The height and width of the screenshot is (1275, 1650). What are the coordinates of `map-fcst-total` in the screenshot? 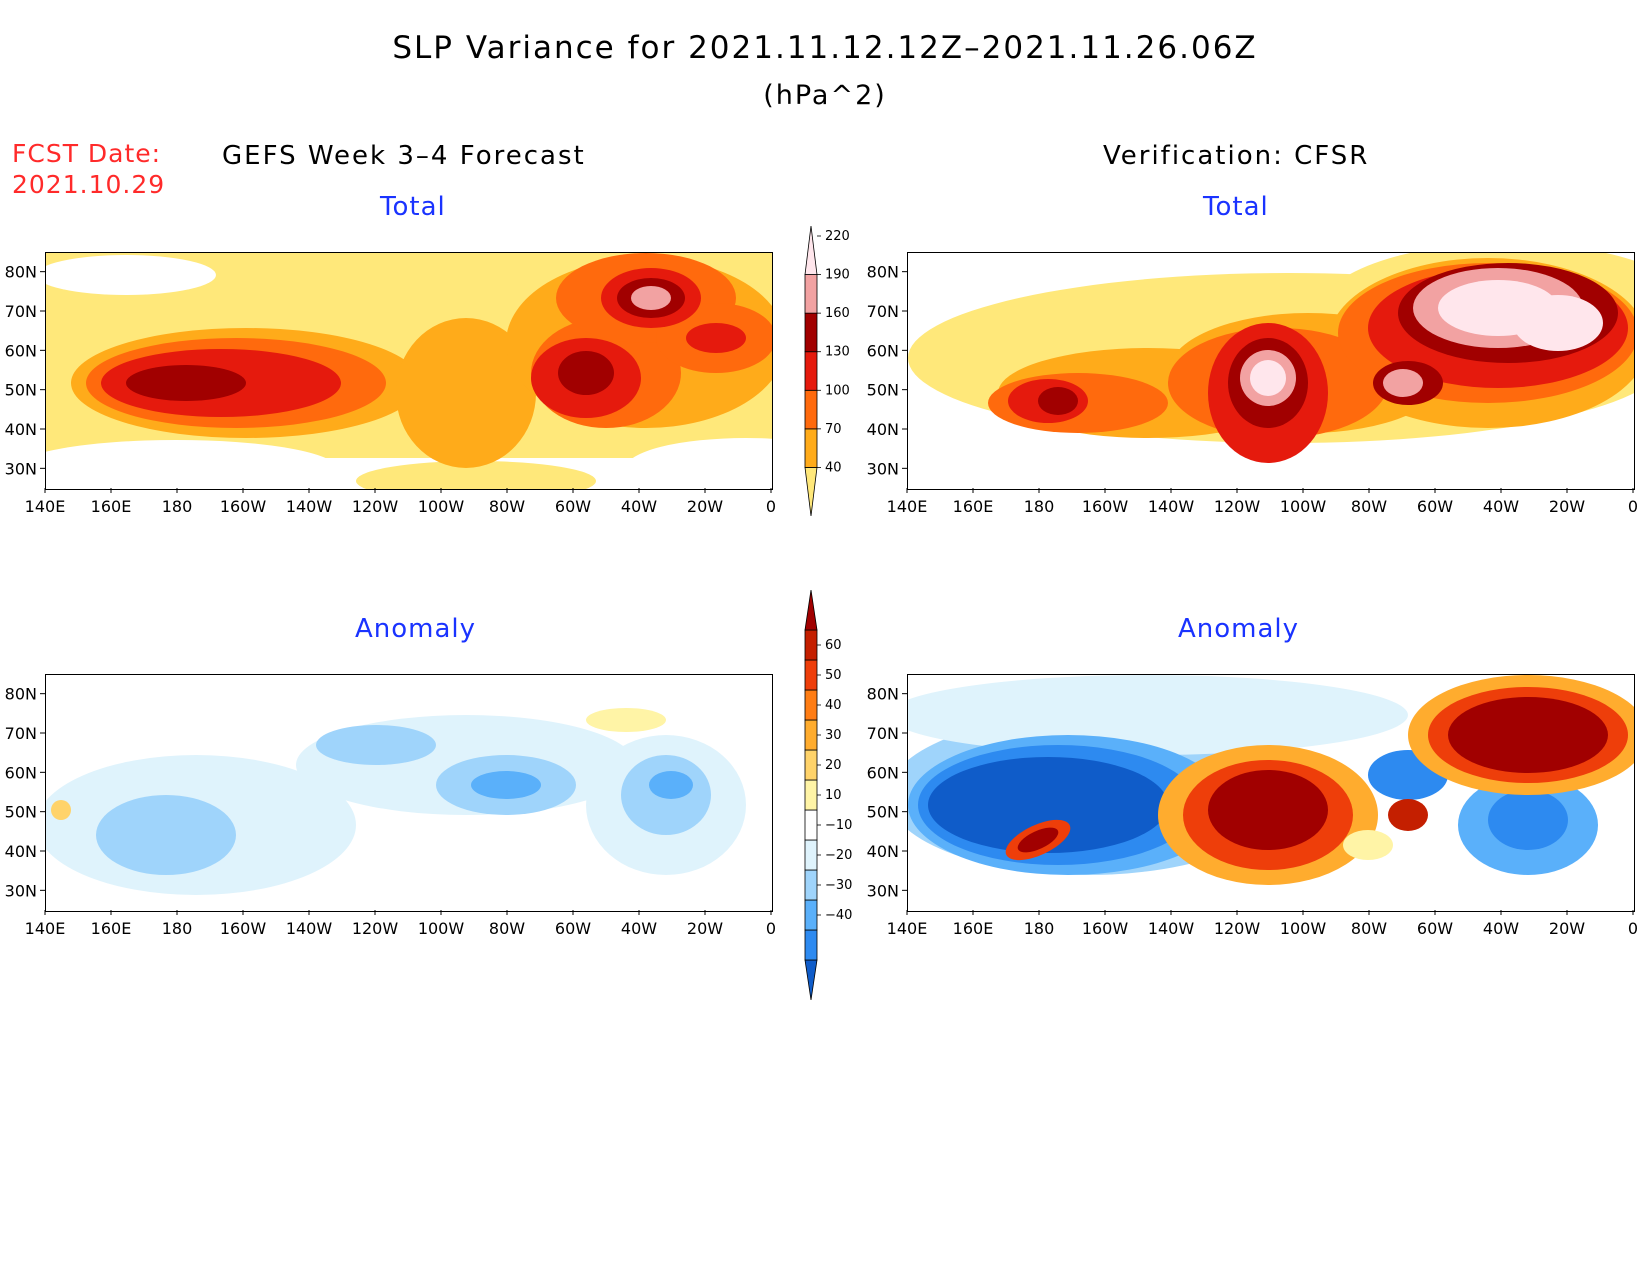 It's located at (409, 371).